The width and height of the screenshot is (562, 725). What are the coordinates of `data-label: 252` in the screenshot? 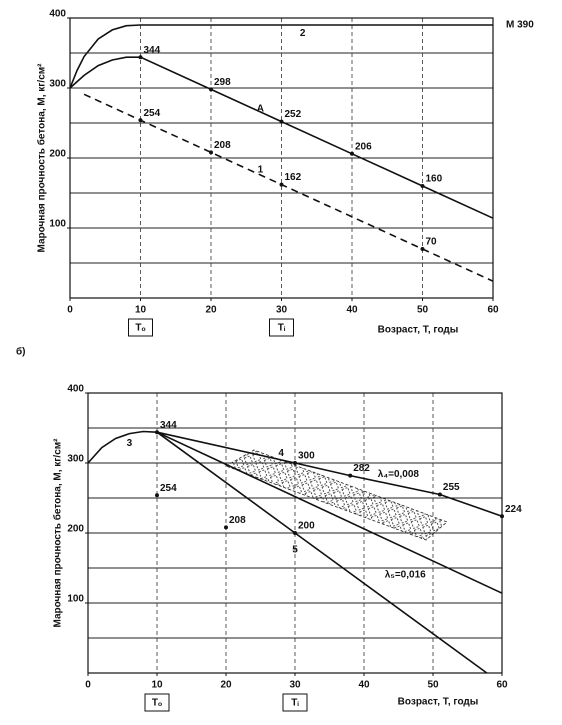 It's located at (293, 114).